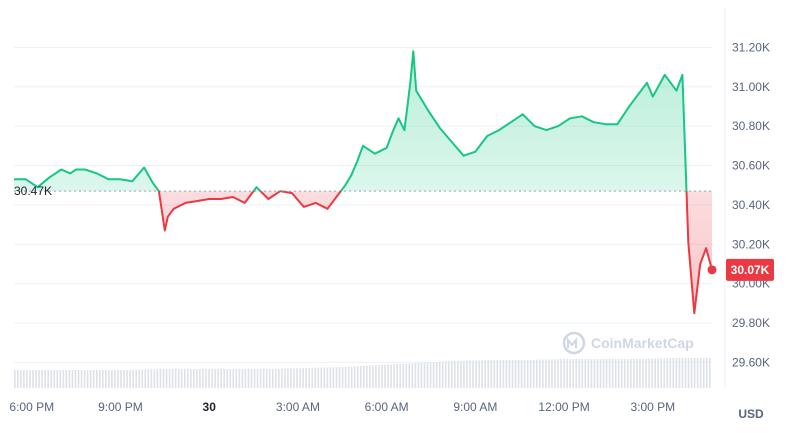  Describe the element at coordinates (298, 407) in the screenshot. I see `x-tick-label: 3:00 AM` at that location.